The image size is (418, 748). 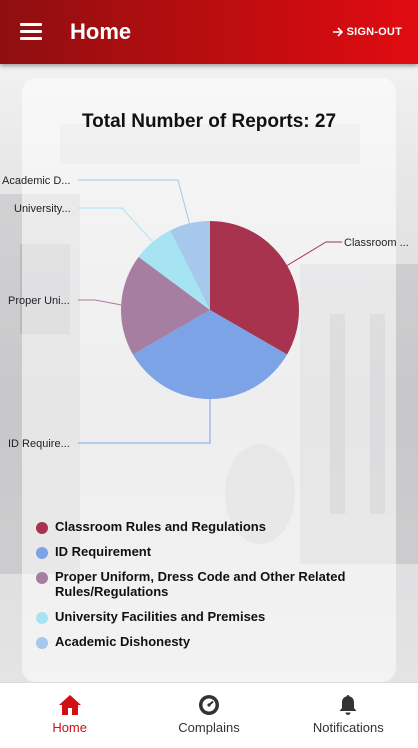 I want to click on legend-label: Academic Dishonesty, so click(x=123, y=641).